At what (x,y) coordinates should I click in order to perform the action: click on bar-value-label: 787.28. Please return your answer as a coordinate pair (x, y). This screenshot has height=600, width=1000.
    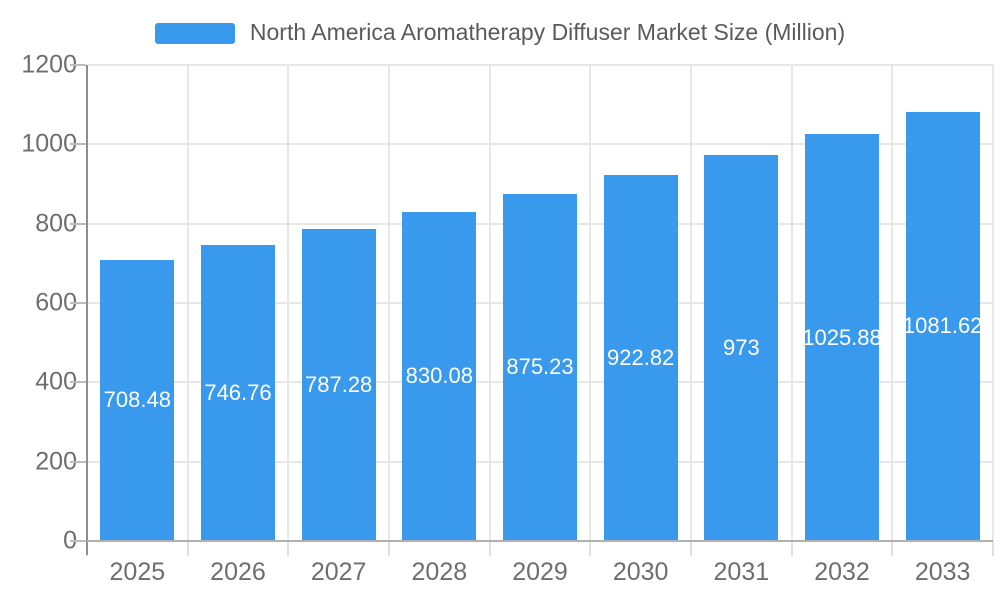
    Looking at the image, I should click on (339, 384).